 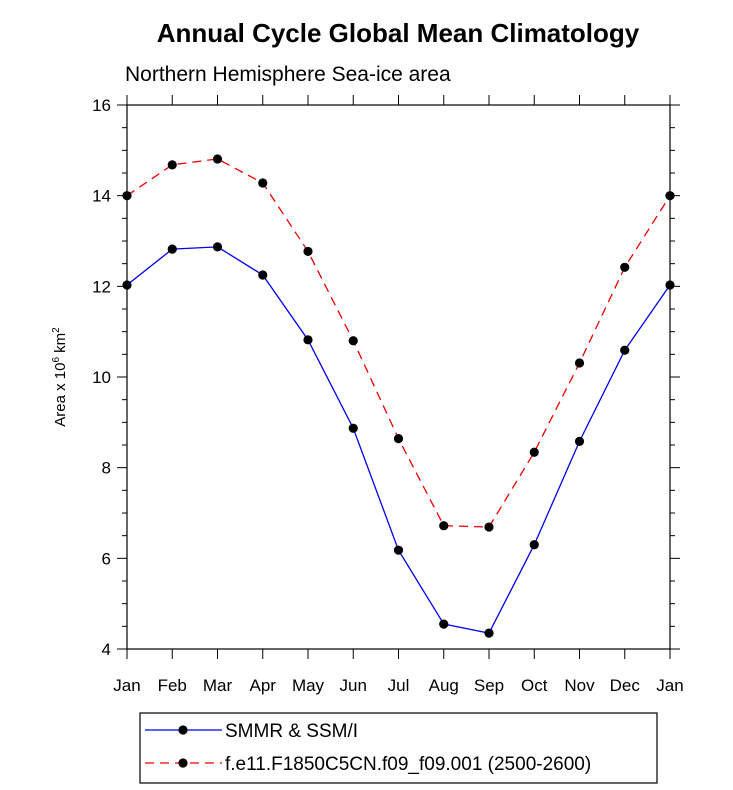 I want to click on y-axis-label-unit: km, so click(x=60, y=345).